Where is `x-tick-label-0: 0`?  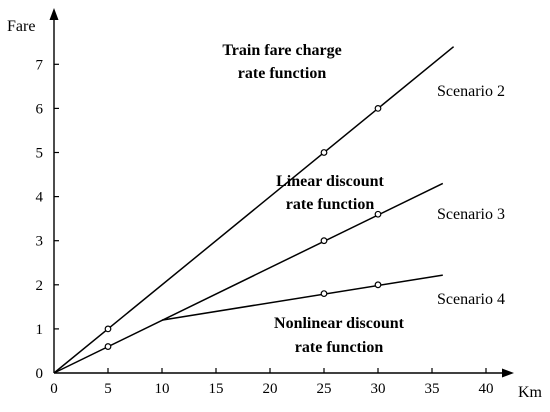
x-tick-label-0: 0 is located at coordinates (54, 389).